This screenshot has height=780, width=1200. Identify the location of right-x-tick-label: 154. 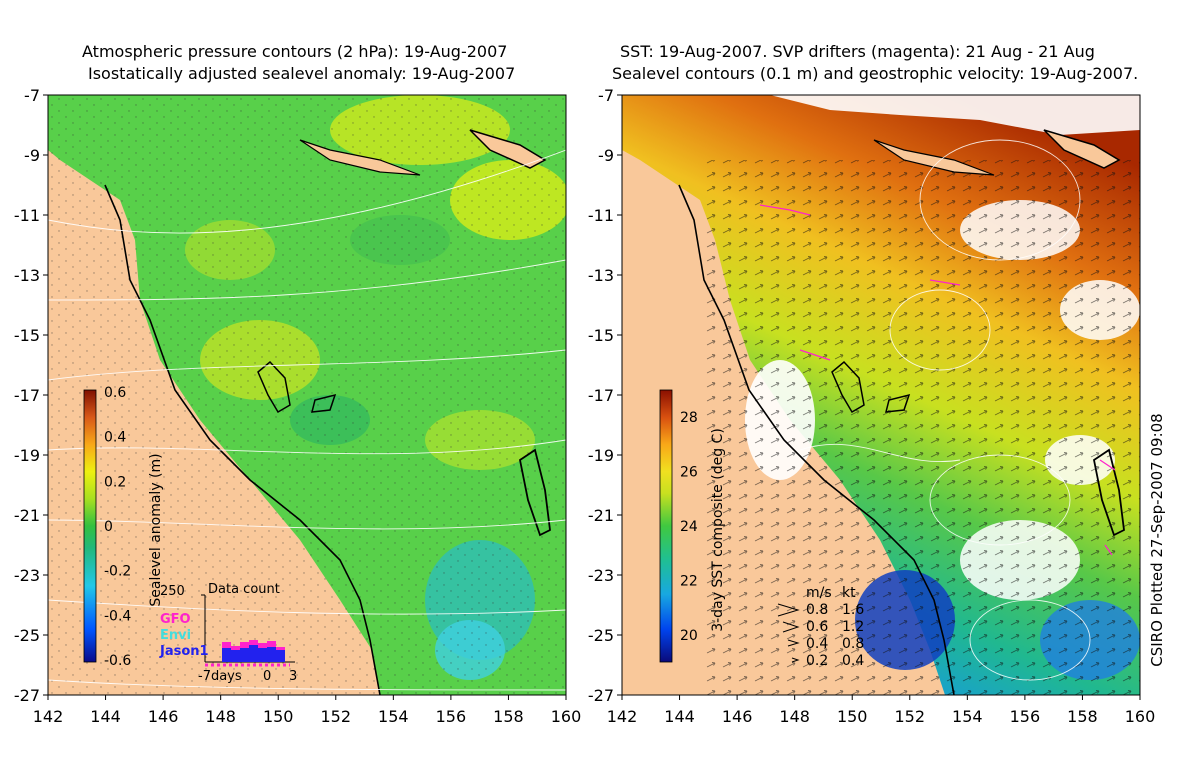
(967, 716).